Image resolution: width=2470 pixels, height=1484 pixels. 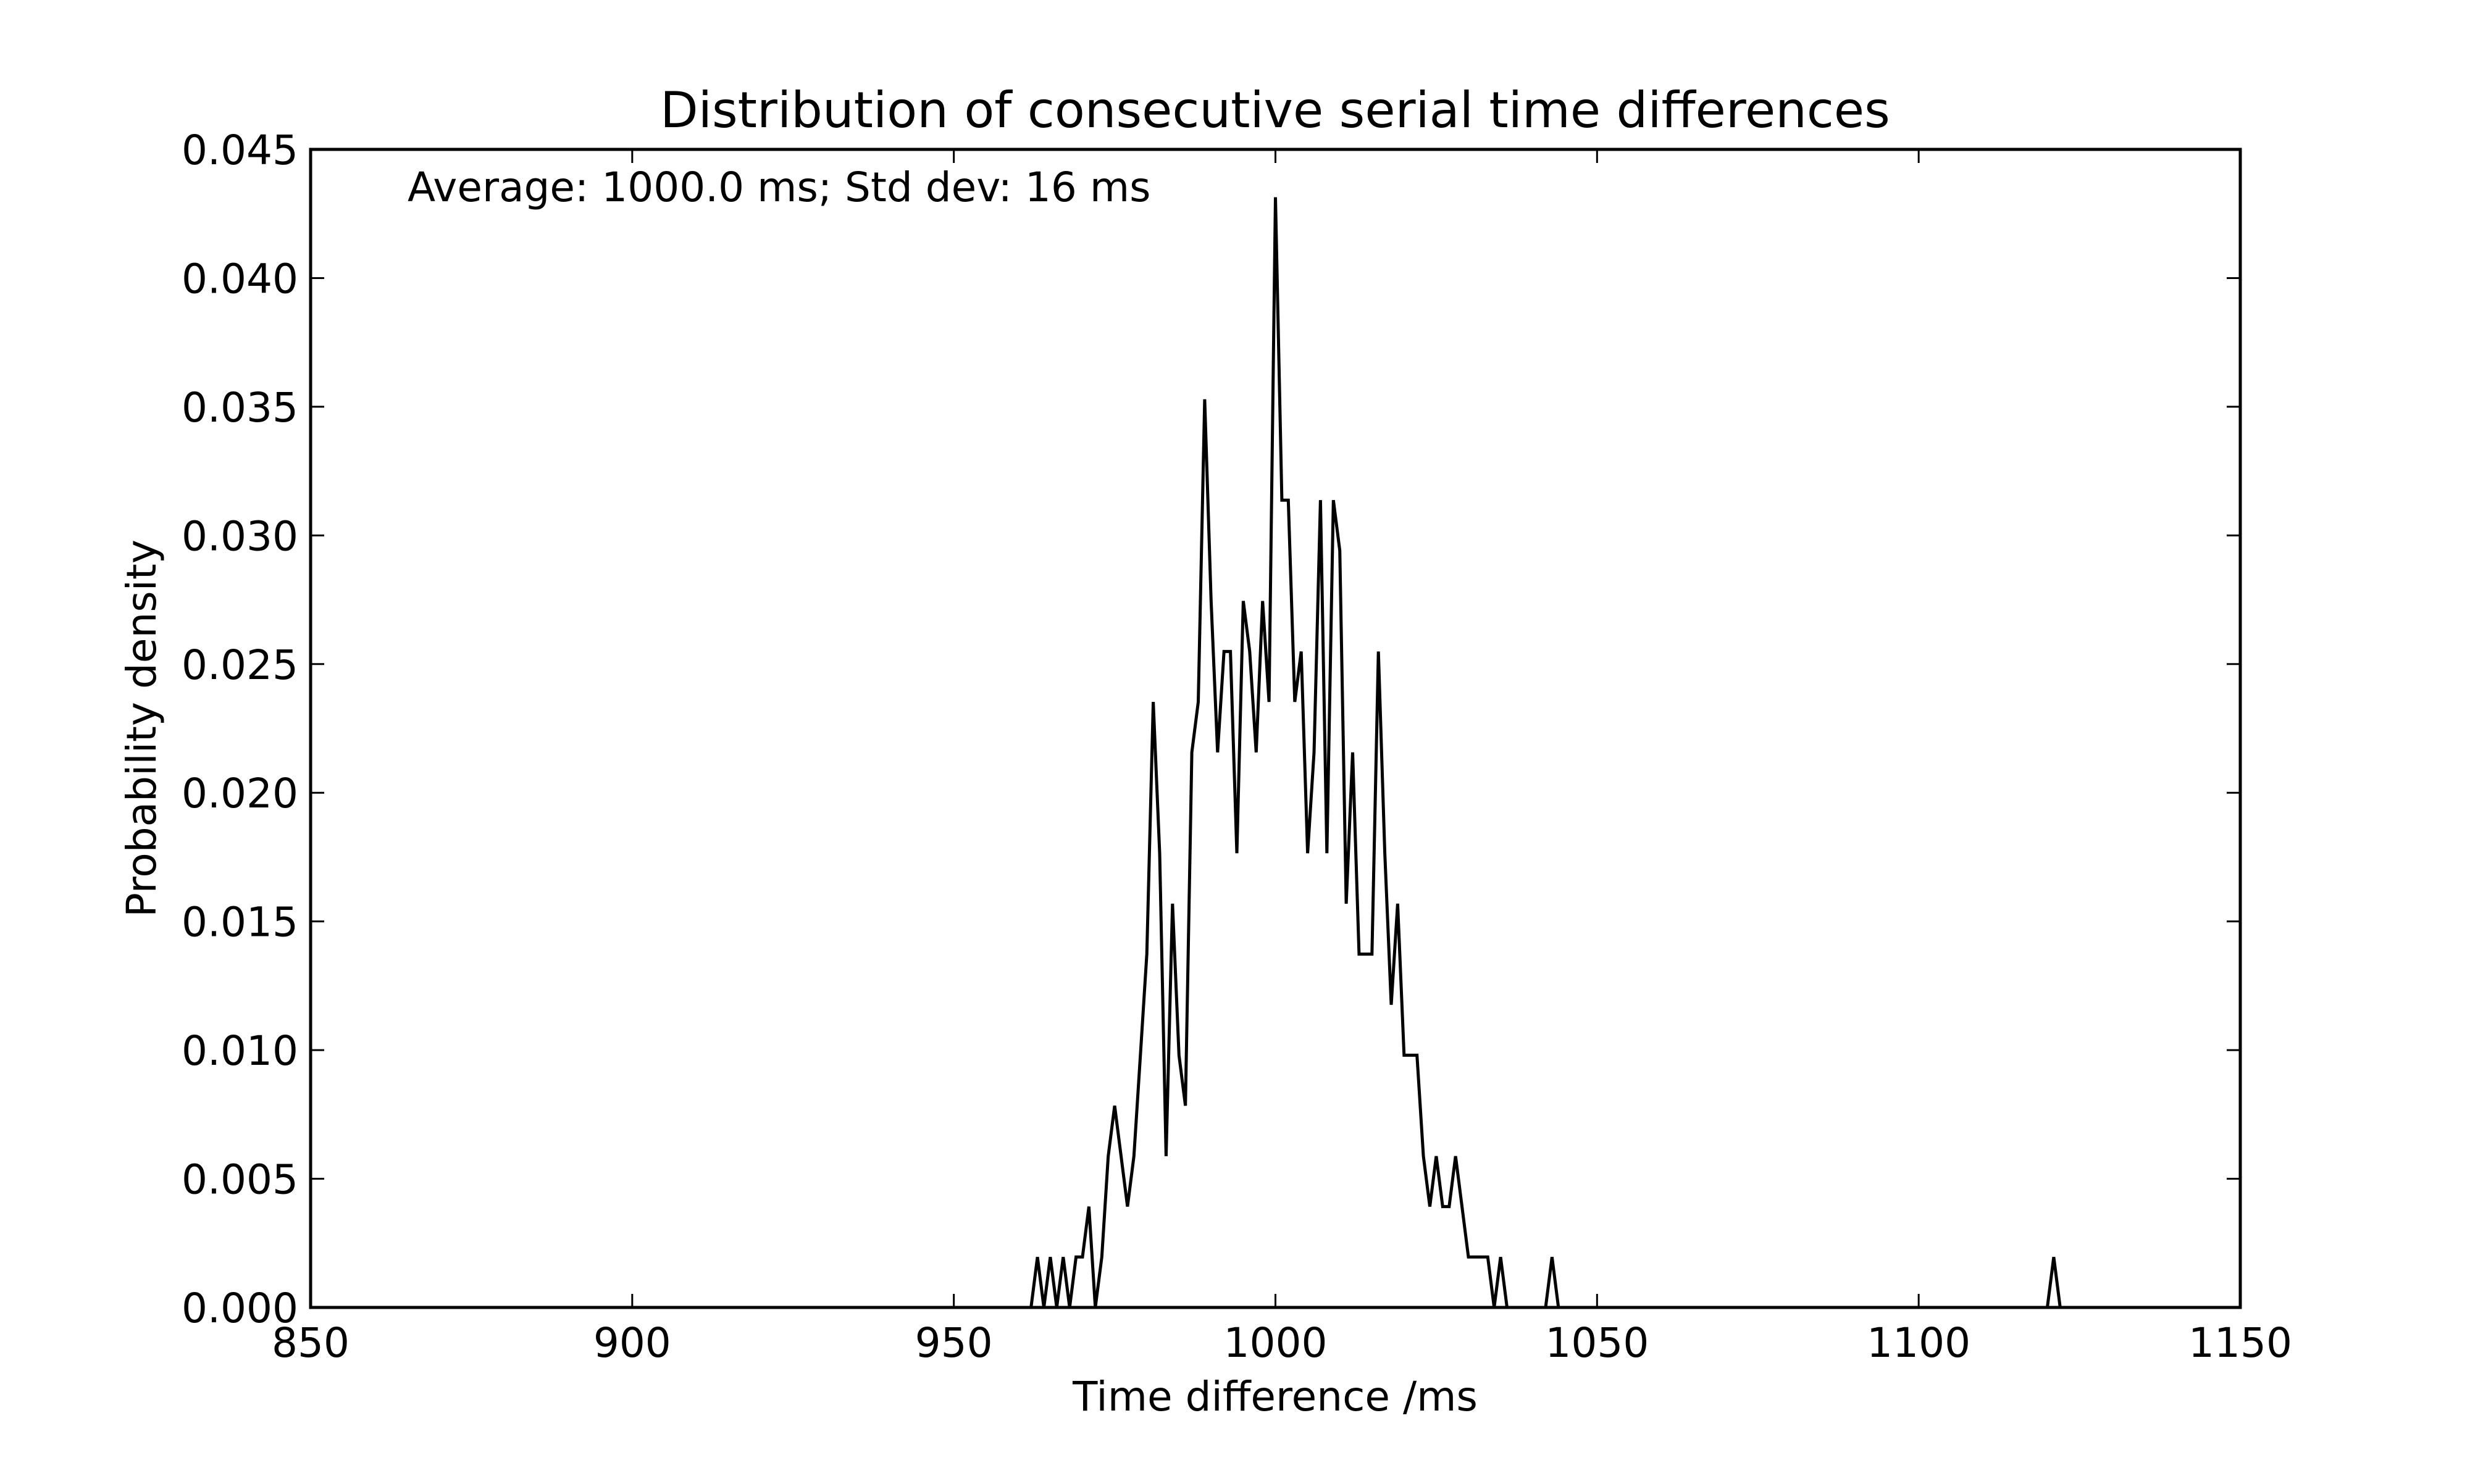 I want to click on x-tick-label: 1100, so click(x=1918, y=1343).